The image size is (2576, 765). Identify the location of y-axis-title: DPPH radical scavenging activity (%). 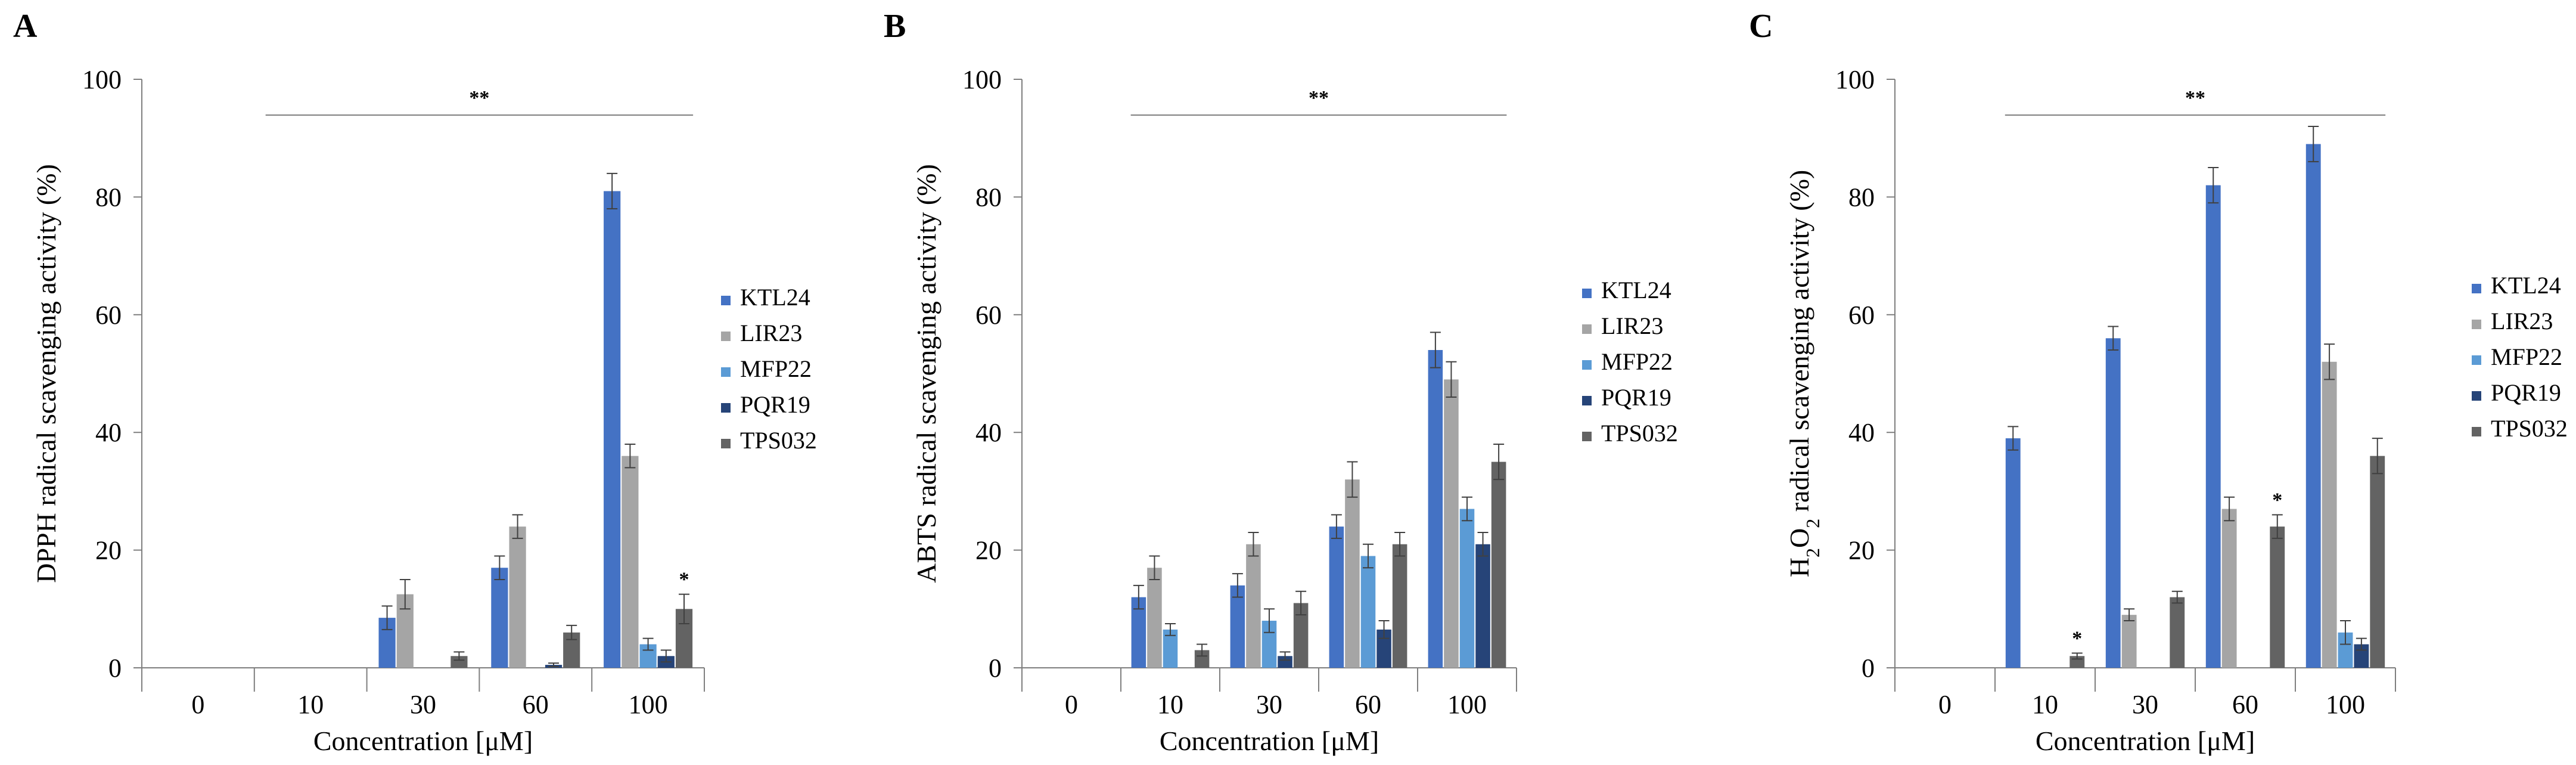
(46, 373).